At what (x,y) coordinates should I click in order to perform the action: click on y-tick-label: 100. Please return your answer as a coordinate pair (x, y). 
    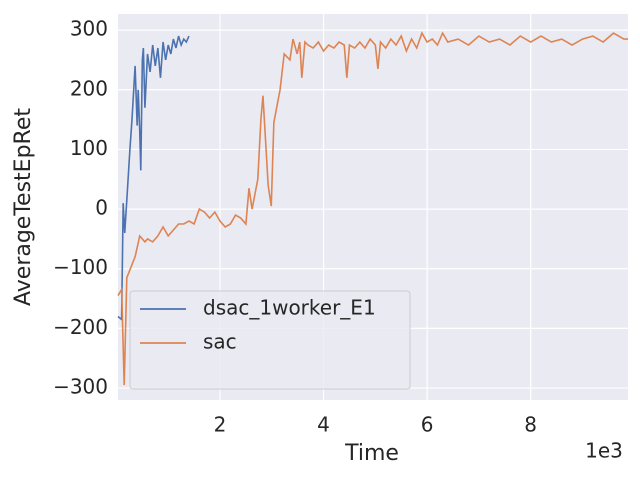
    Looking at the image, I should click on (89, 148).